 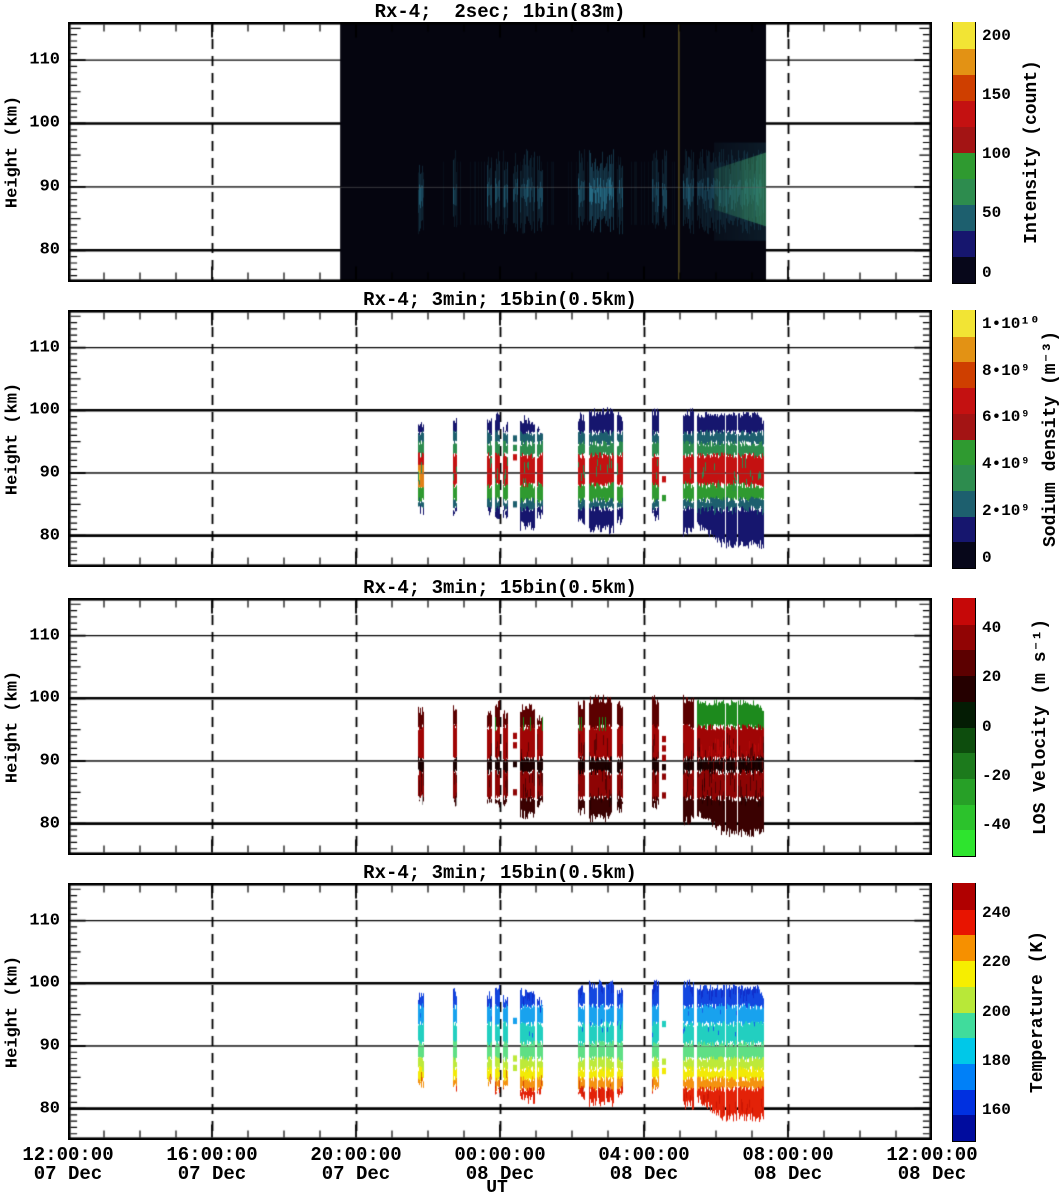 What do you see at coordinates (497, 1188) in the screenshot?
I see `x-axis-label: UT` at bounding box center [497, 1188].